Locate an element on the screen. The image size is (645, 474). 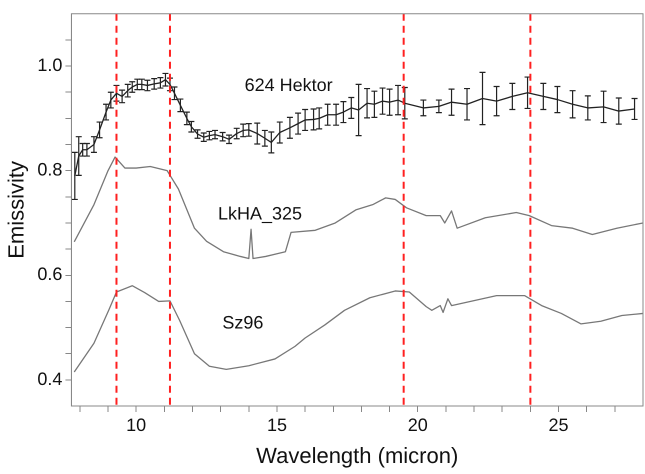
series-label: 624 Hektor is located at coordinates (288, 84).